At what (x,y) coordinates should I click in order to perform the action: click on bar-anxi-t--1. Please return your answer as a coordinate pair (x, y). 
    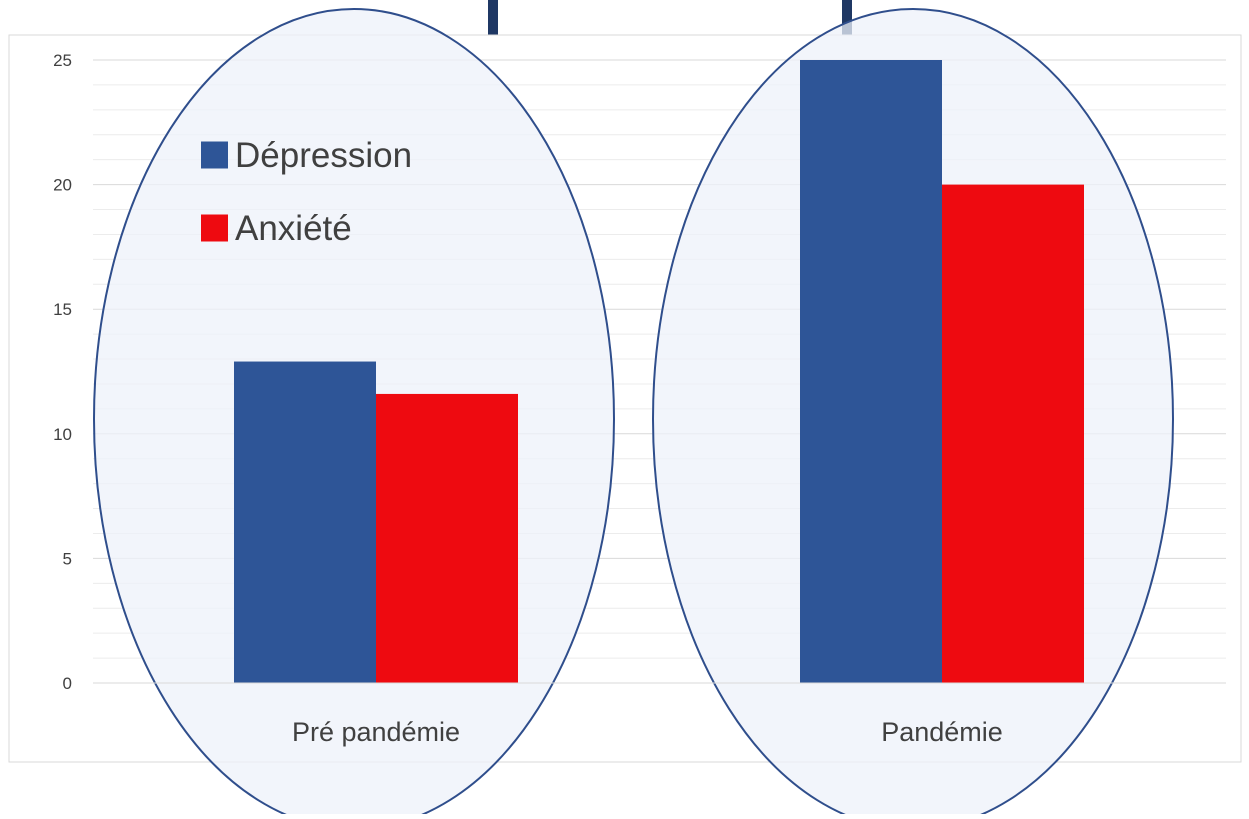
    Looking at the image, I should click on (447, 538).